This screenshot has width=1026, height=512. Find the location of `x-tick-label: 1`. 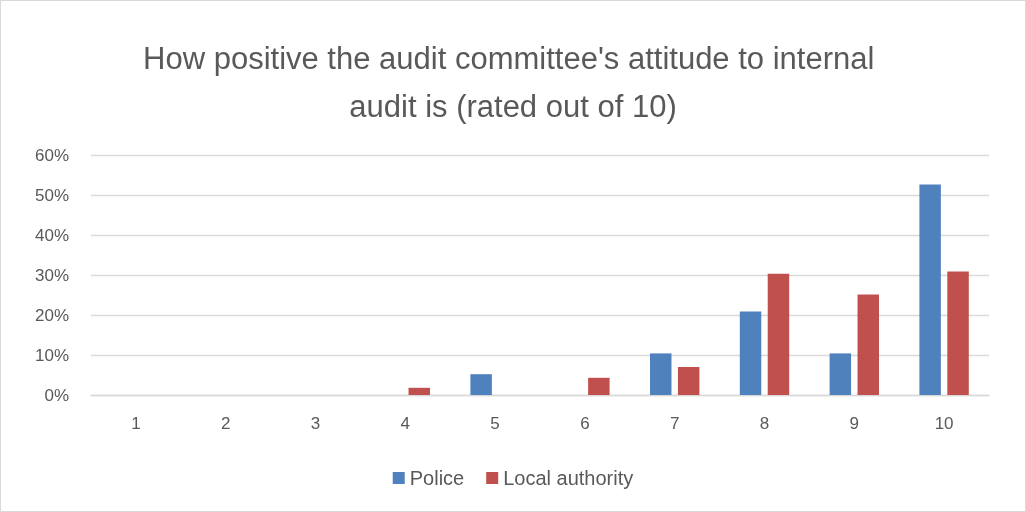

x-tick-label: 1 is located at coordinates (136, 423).